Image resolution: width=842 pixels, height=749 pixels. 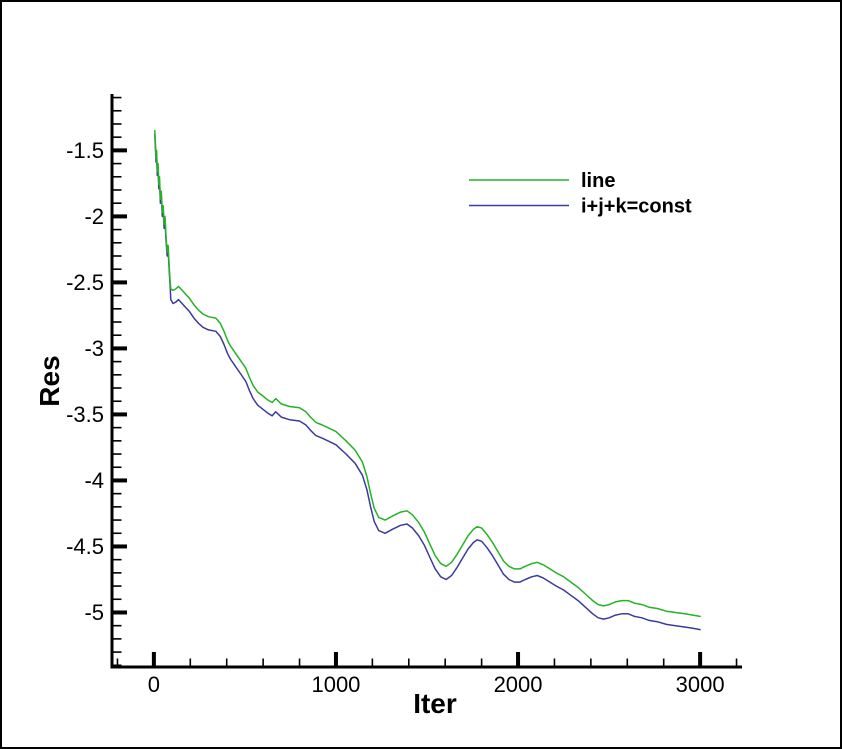 I want to click on legend-label: line, so click(x=598, y=181).